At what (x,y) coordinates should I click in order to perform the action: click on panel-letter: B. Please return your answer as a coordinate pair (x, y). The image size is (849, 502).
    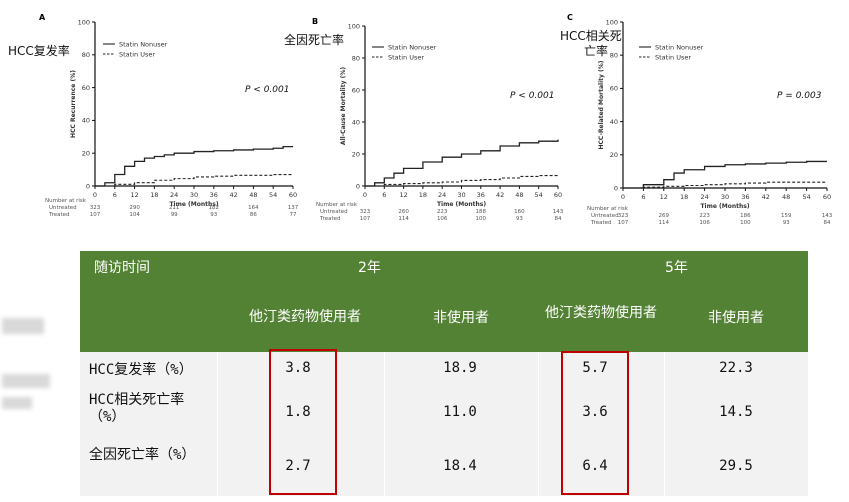
    Looking at the image, I should click on (315, 21).